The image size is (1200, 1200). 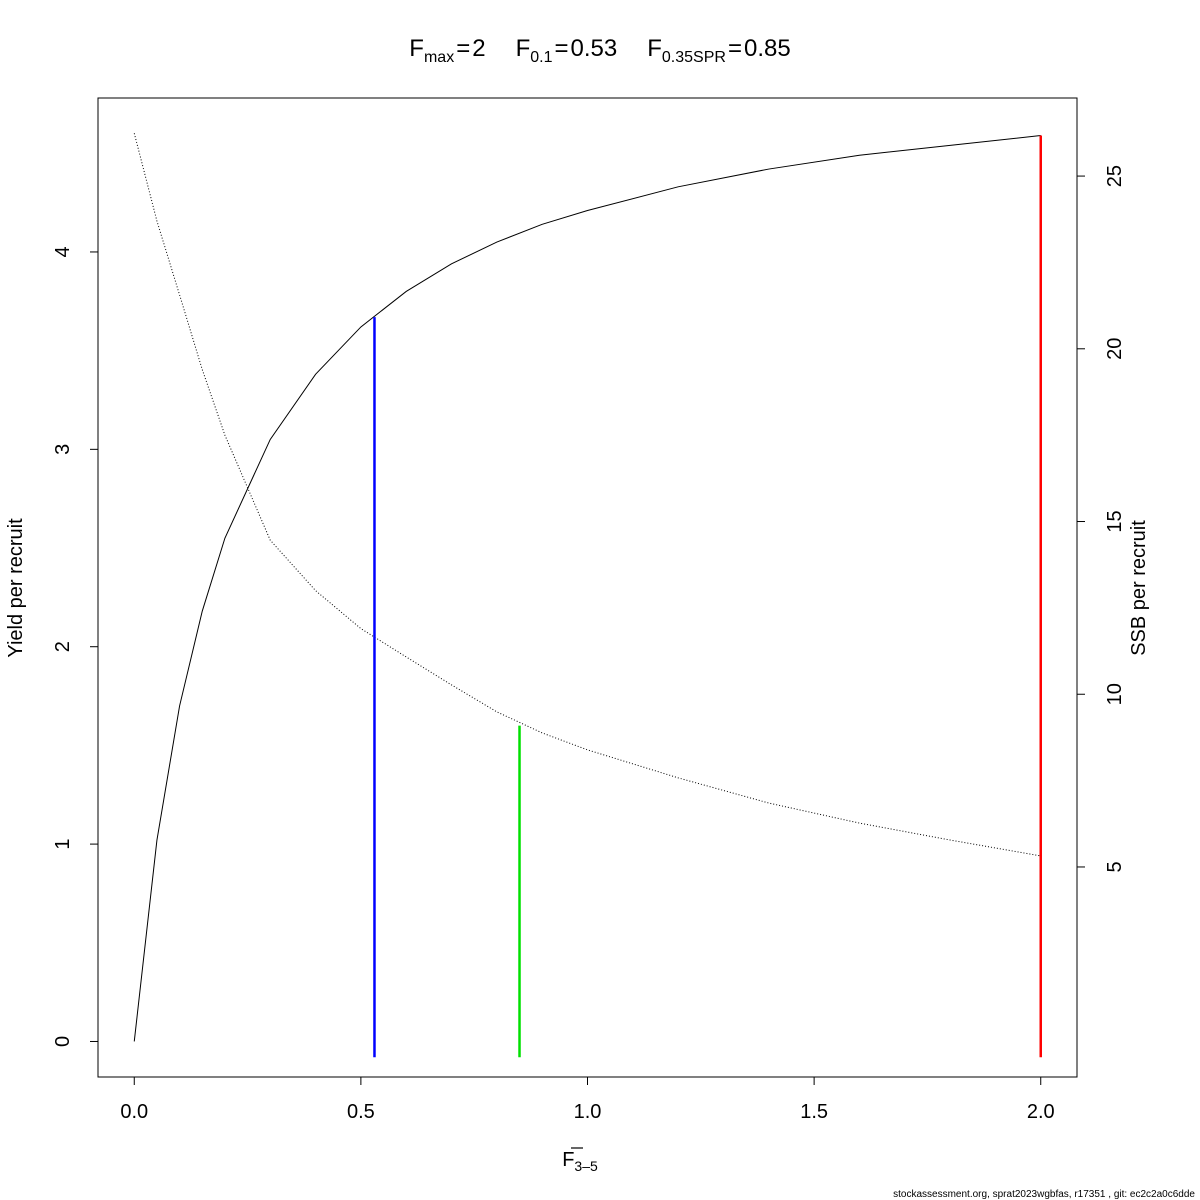 I want to click on chart-title: Fmax=2 F0.1=0.53 F0.35SPR=0.85, so click(x=599, y=50).